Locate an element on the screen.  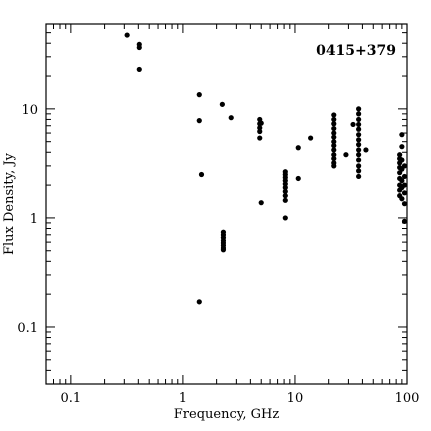
y-axis-label: Flux Density, Jy is located at coordinates (9, 203).